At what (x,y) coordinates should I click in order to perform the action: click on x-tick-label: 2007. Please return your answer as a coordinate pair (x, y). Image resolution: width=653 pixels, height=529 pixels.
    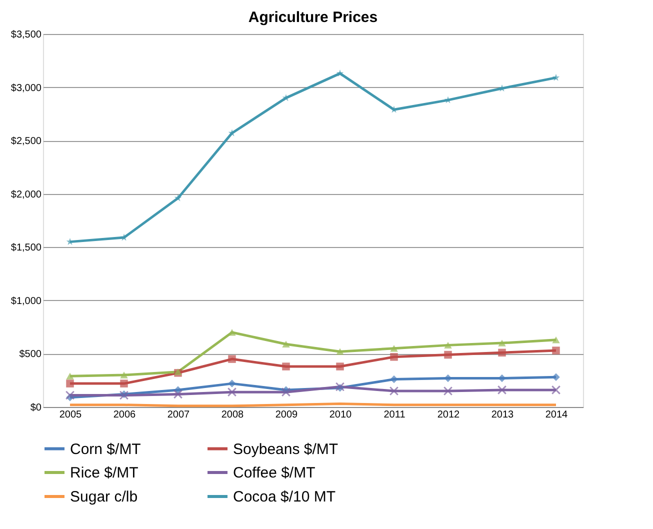
    Looking at the image, I should click on (178, 415).